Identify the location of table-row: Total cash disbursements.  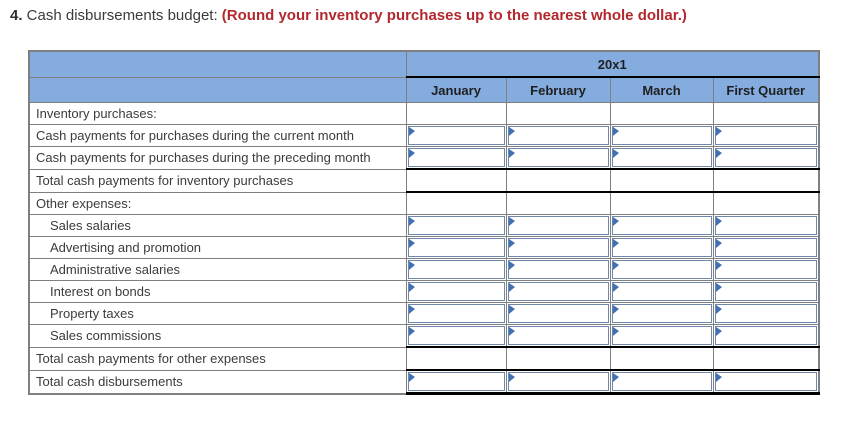
(424, 382).